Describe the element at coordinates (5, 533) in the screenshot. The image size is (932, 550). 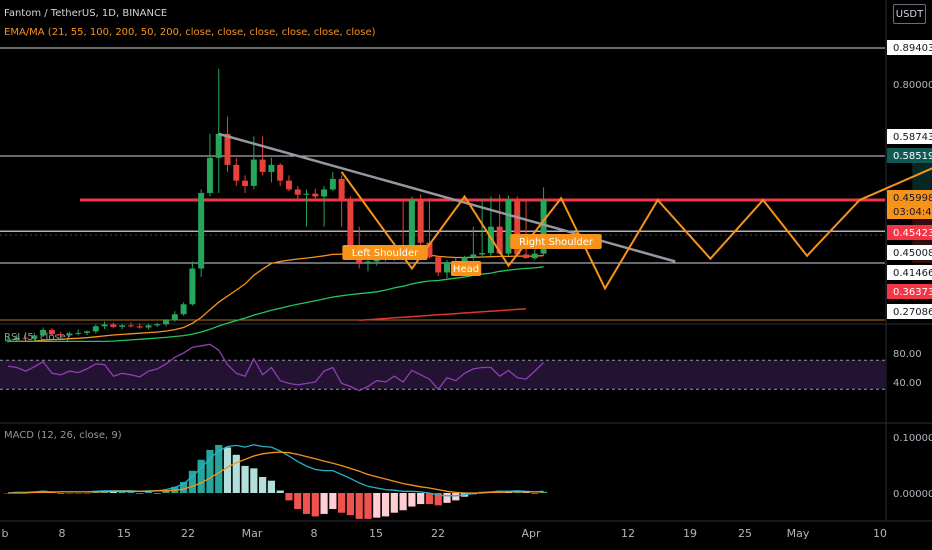
I see `time-axis-label: b` at that location.